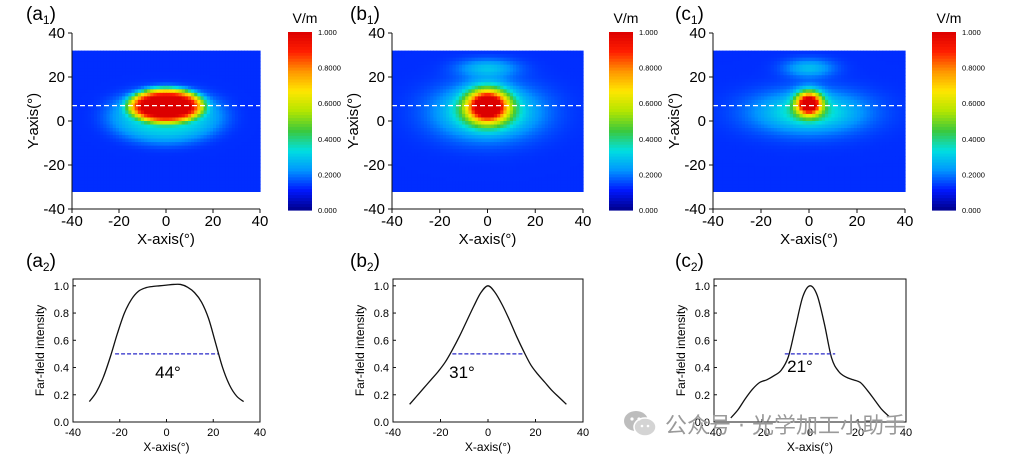 The width and height of the screenshot is (1022, 467). What do you see at coordinates (621, 182) in the screenshot?
I see `colorbar-segment` at bounding box center [621, 182].